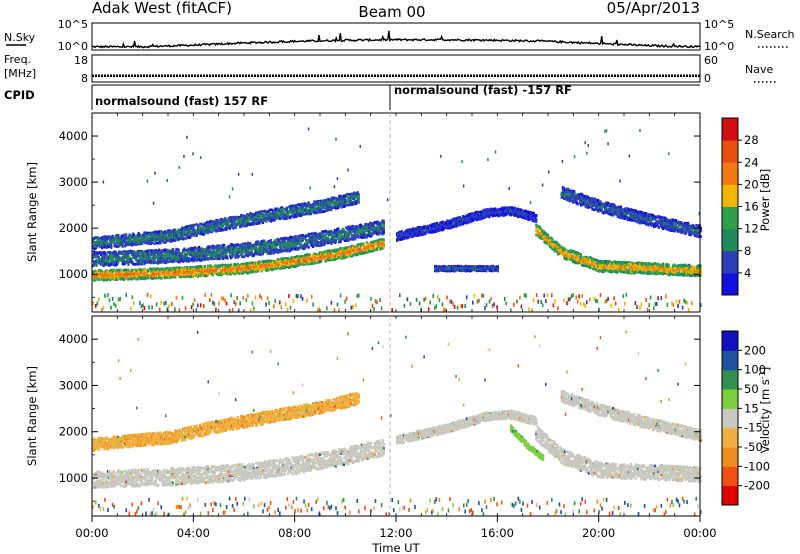 This screenshot has width=800, height=554. What do you see at coordinates (73, 46) in the screenshot?
I see `noise-left-tick-low: 10^0` at bounding box center [73, 46].